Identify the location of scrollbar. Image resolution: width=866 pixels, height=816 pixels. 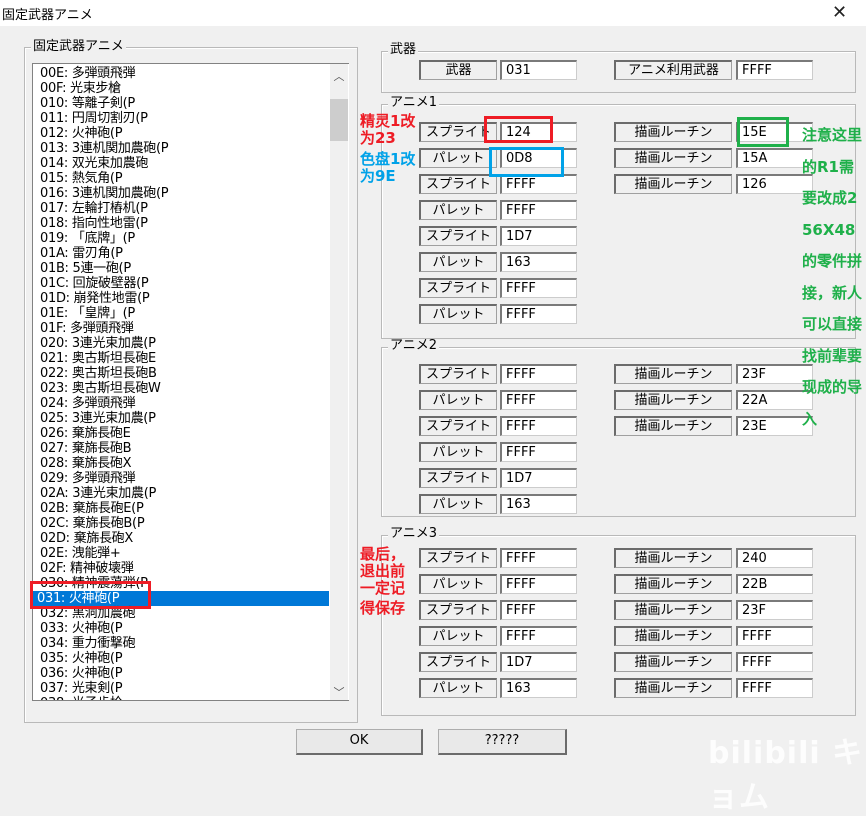
(339, 382).